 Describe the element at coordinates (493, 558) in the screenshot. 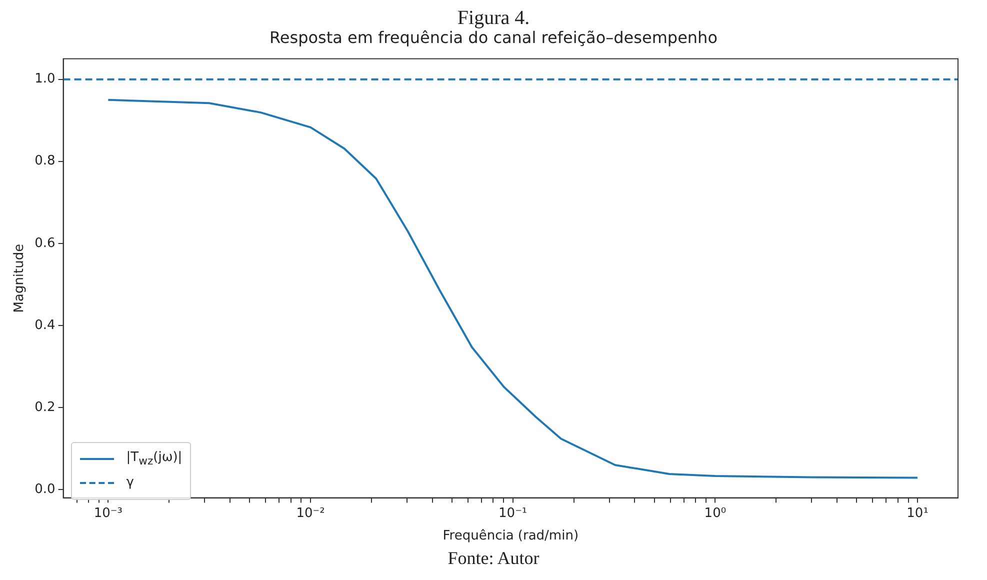

I see `source-note: Fonte: Autor` at that location.